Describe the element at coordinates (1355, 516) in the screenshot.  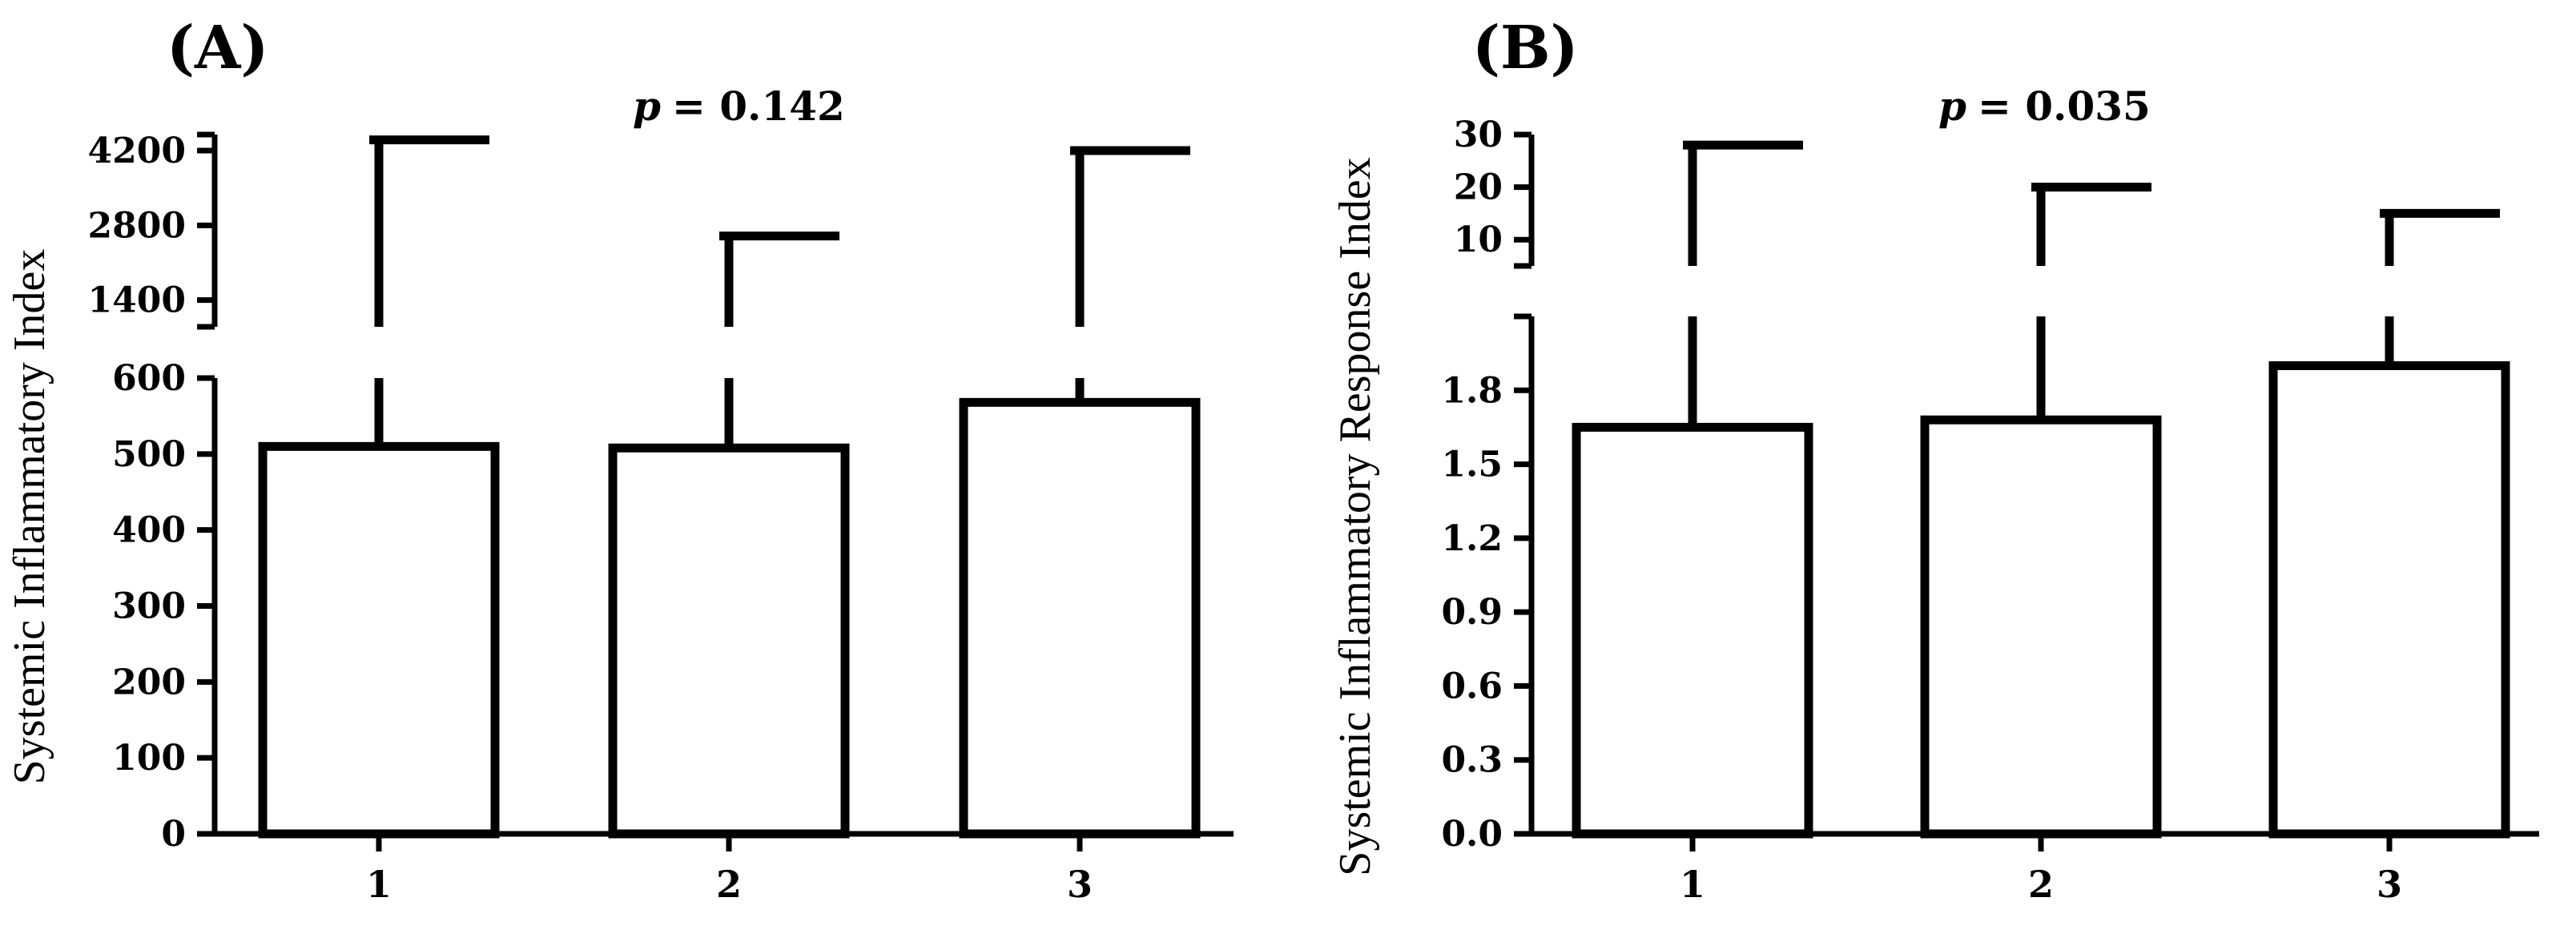
I see `panel-b-y-axis-label: Systemic Inflammatory Response Index` at that location.